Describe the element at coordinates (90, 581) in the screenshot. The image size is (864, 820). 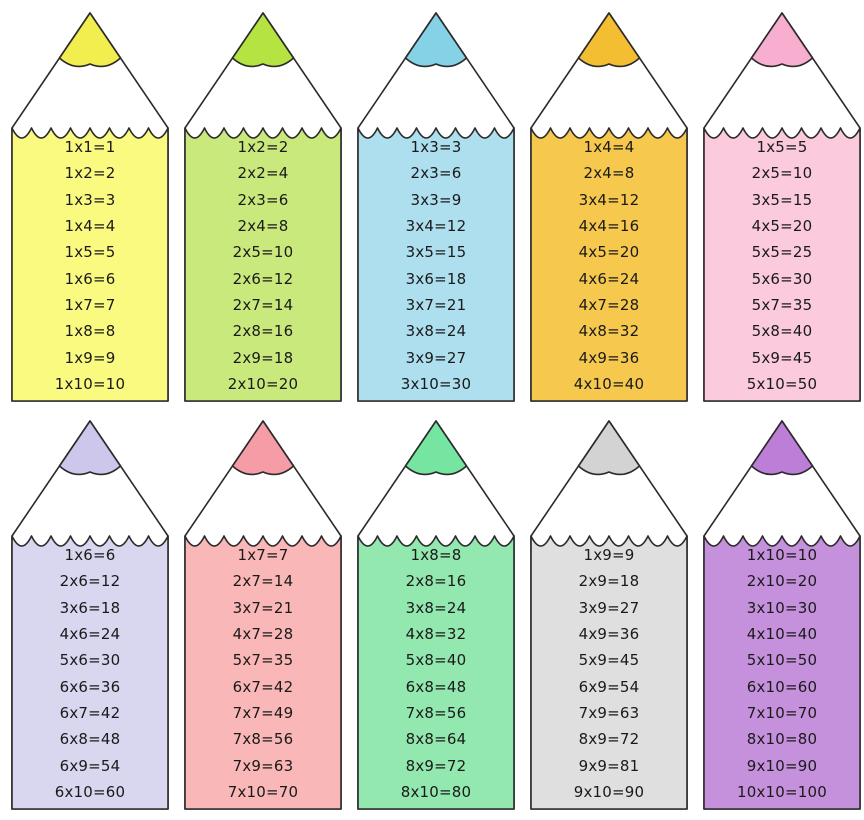
I see `multiplication-fact: 2x6=12` at that location.